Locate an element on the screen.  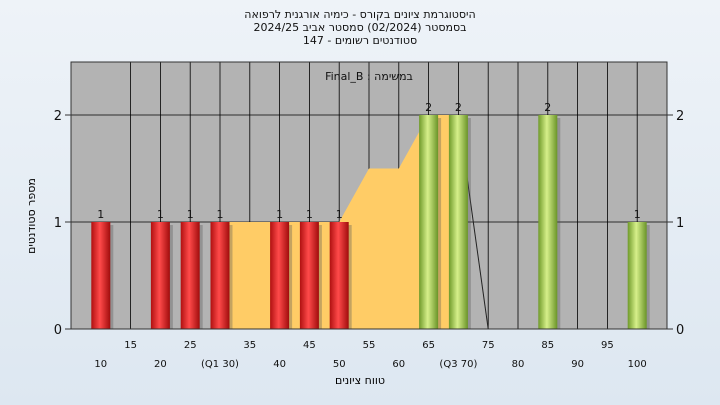
x-tick-label: 50 is located at coordinates (339, 364).